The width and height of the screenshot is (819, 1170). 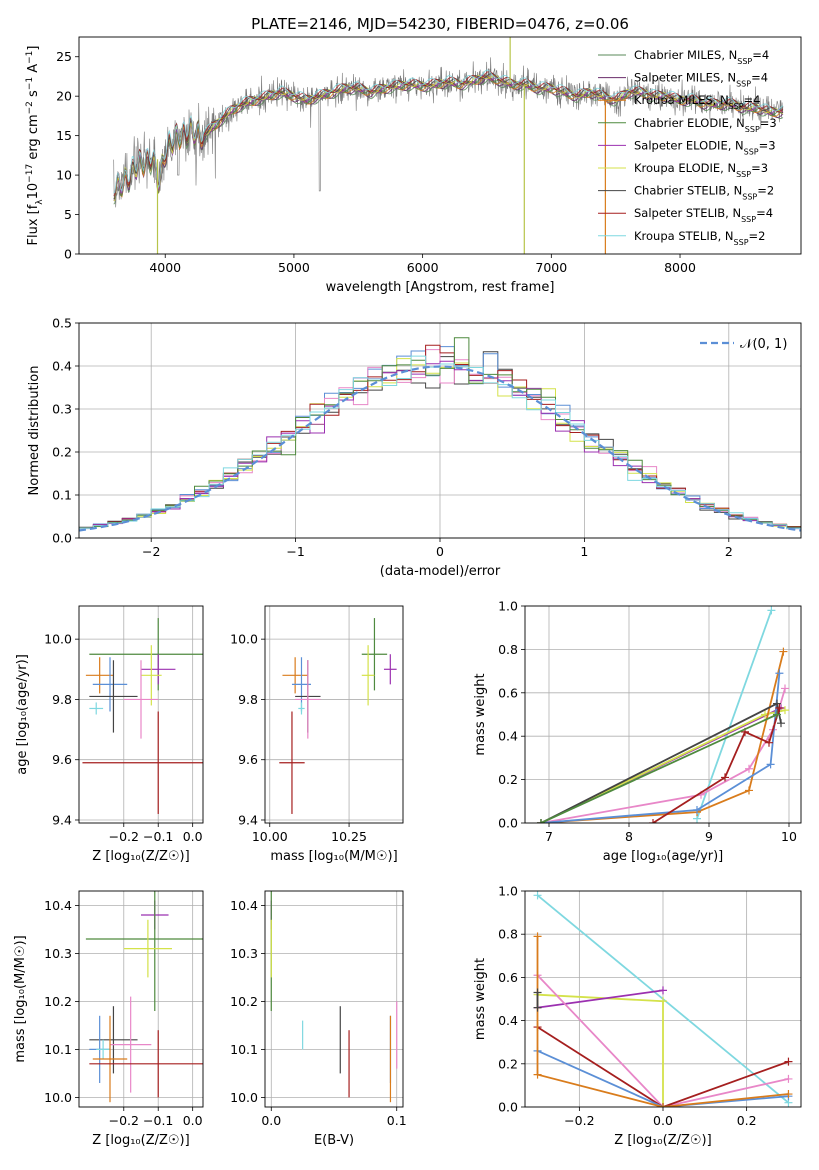 What do you see at coordinates (508, 606) in the screenshot?
I see `y-tick-label: 1.0` at bounding box center [508, 606].